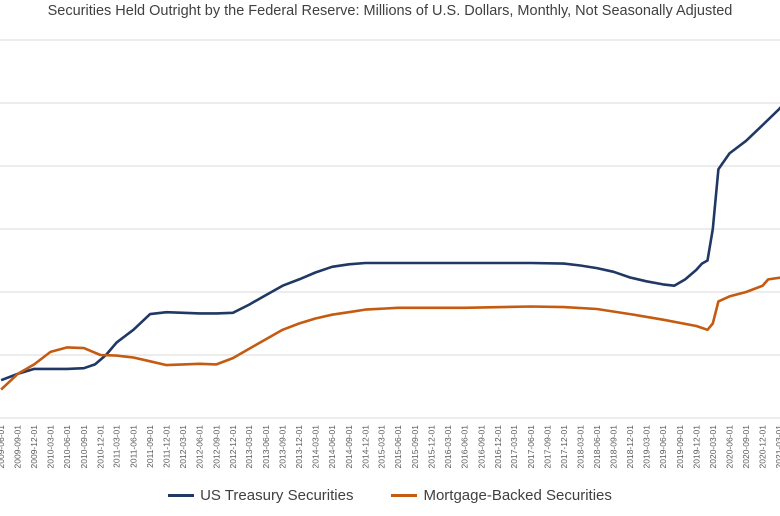 The height and width of the screenshot is (516, 780). What do you see at coordinates (547, 447) in the screenshot?
I see `x-tick-label-33: 2017-09-01` at bounding box center [547, 447].